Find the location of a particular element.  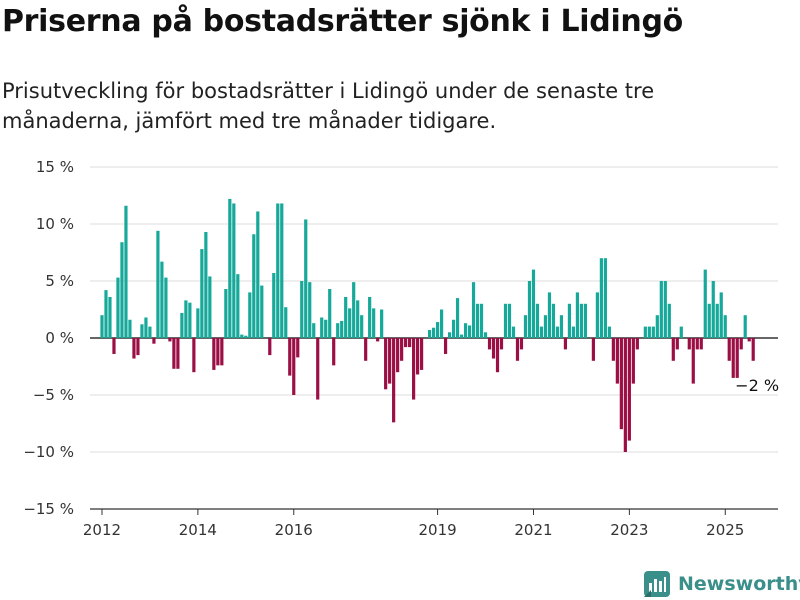

x-axis: 2012 2014 2016 2019 2021 2023 2025 is located at coordinates (430, 523).